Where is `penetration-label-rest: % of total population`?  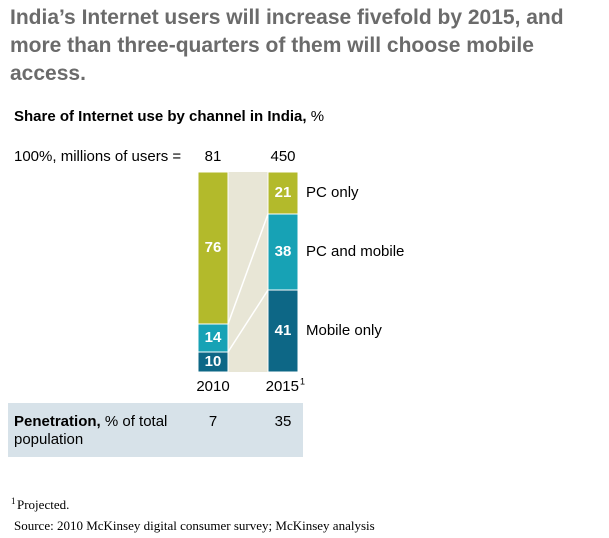 penetration-label-rest: % of total population is located at coordinates (91, 430).